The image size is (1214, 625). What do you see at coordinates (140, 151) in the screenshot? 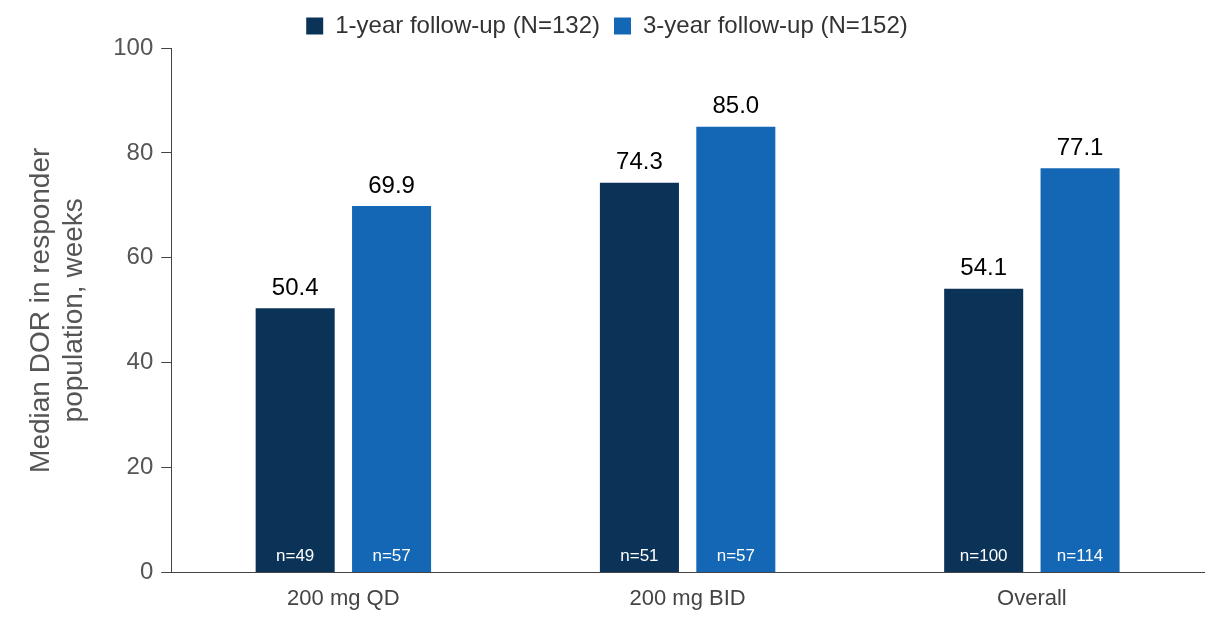
I see `y-tick-label: 80` at bounding box center [140, 151].